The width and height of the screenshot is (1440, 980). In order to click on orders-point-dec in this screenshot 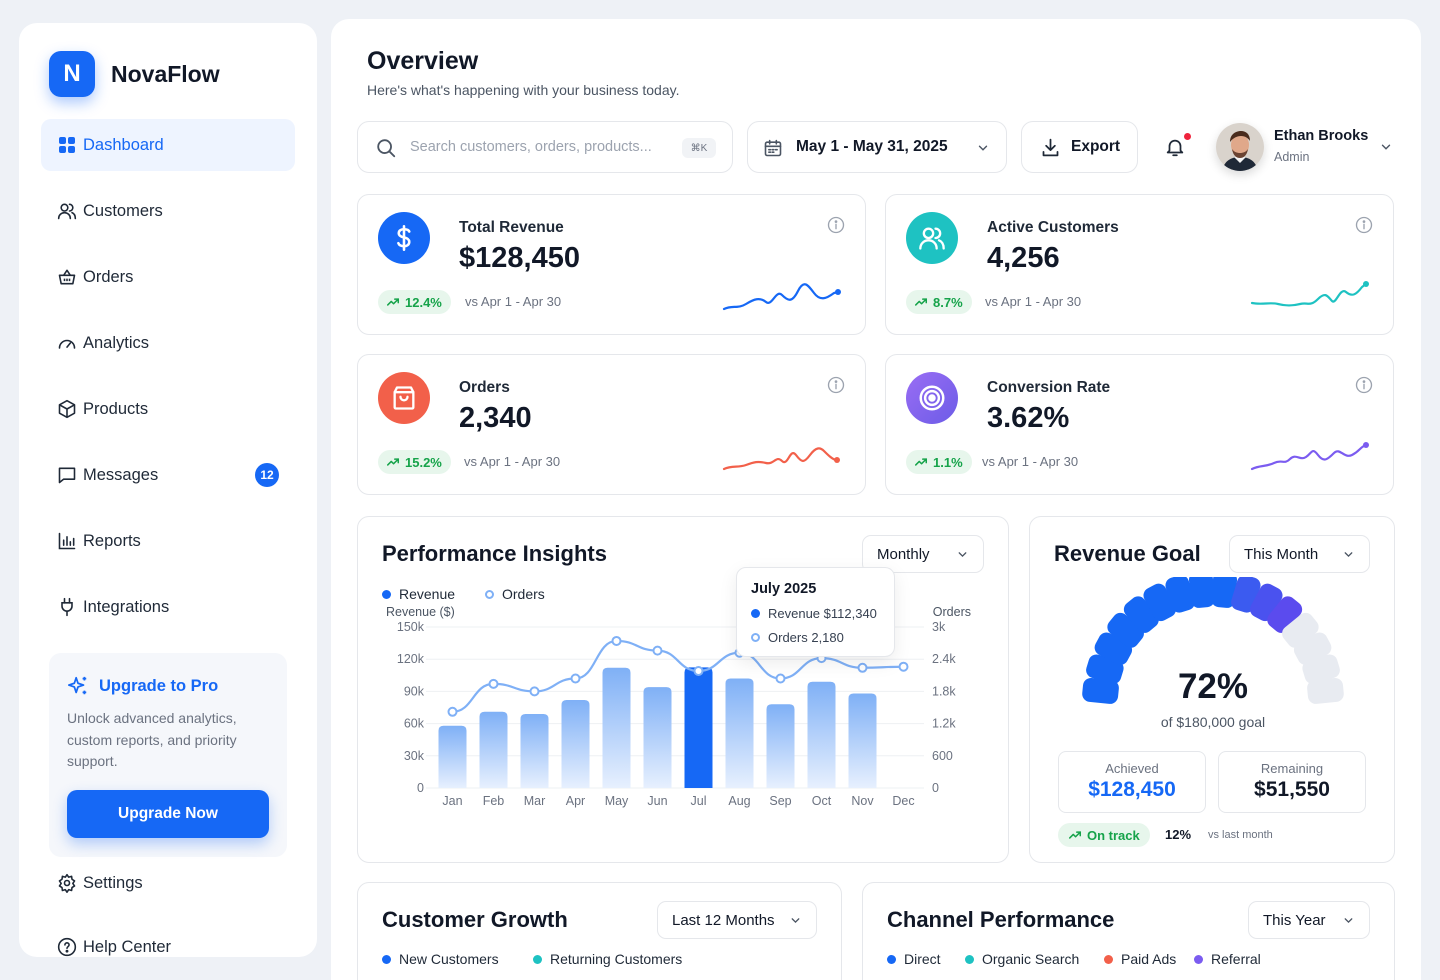, I will do `click(903, 666)`.